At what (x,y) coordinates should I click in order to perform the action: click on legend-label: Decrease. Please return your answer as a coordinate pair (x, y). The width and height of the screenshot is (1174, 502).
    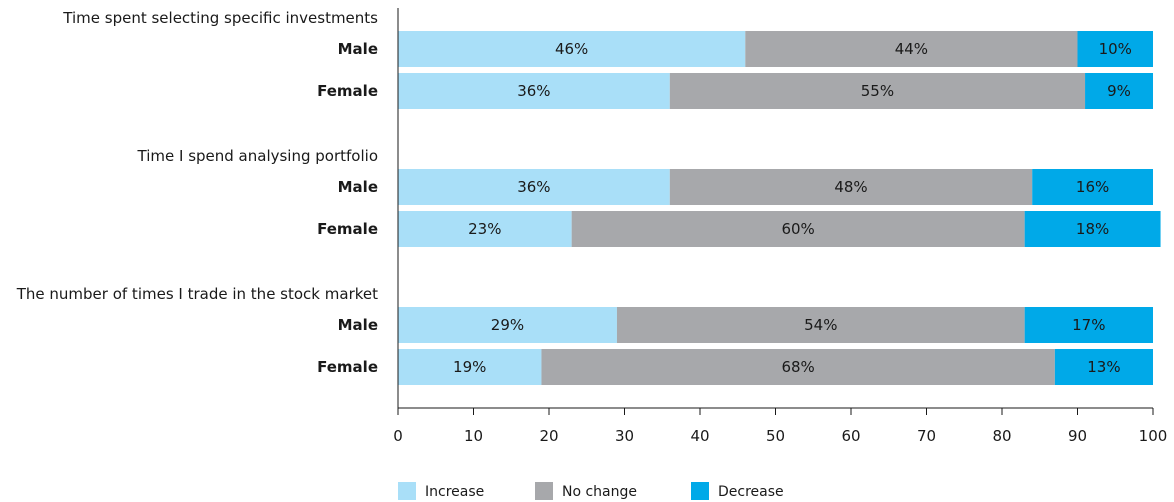
    Looking at the image, I should click on (751, 492).